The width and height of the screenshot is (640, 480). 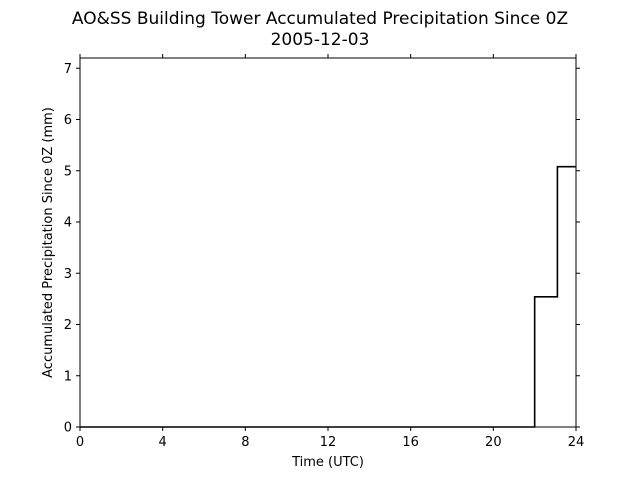 What do you see at coordinates (68, 428) in the screenshot?
I see `y-tick-label: 0` at bounding box center [68, 428].